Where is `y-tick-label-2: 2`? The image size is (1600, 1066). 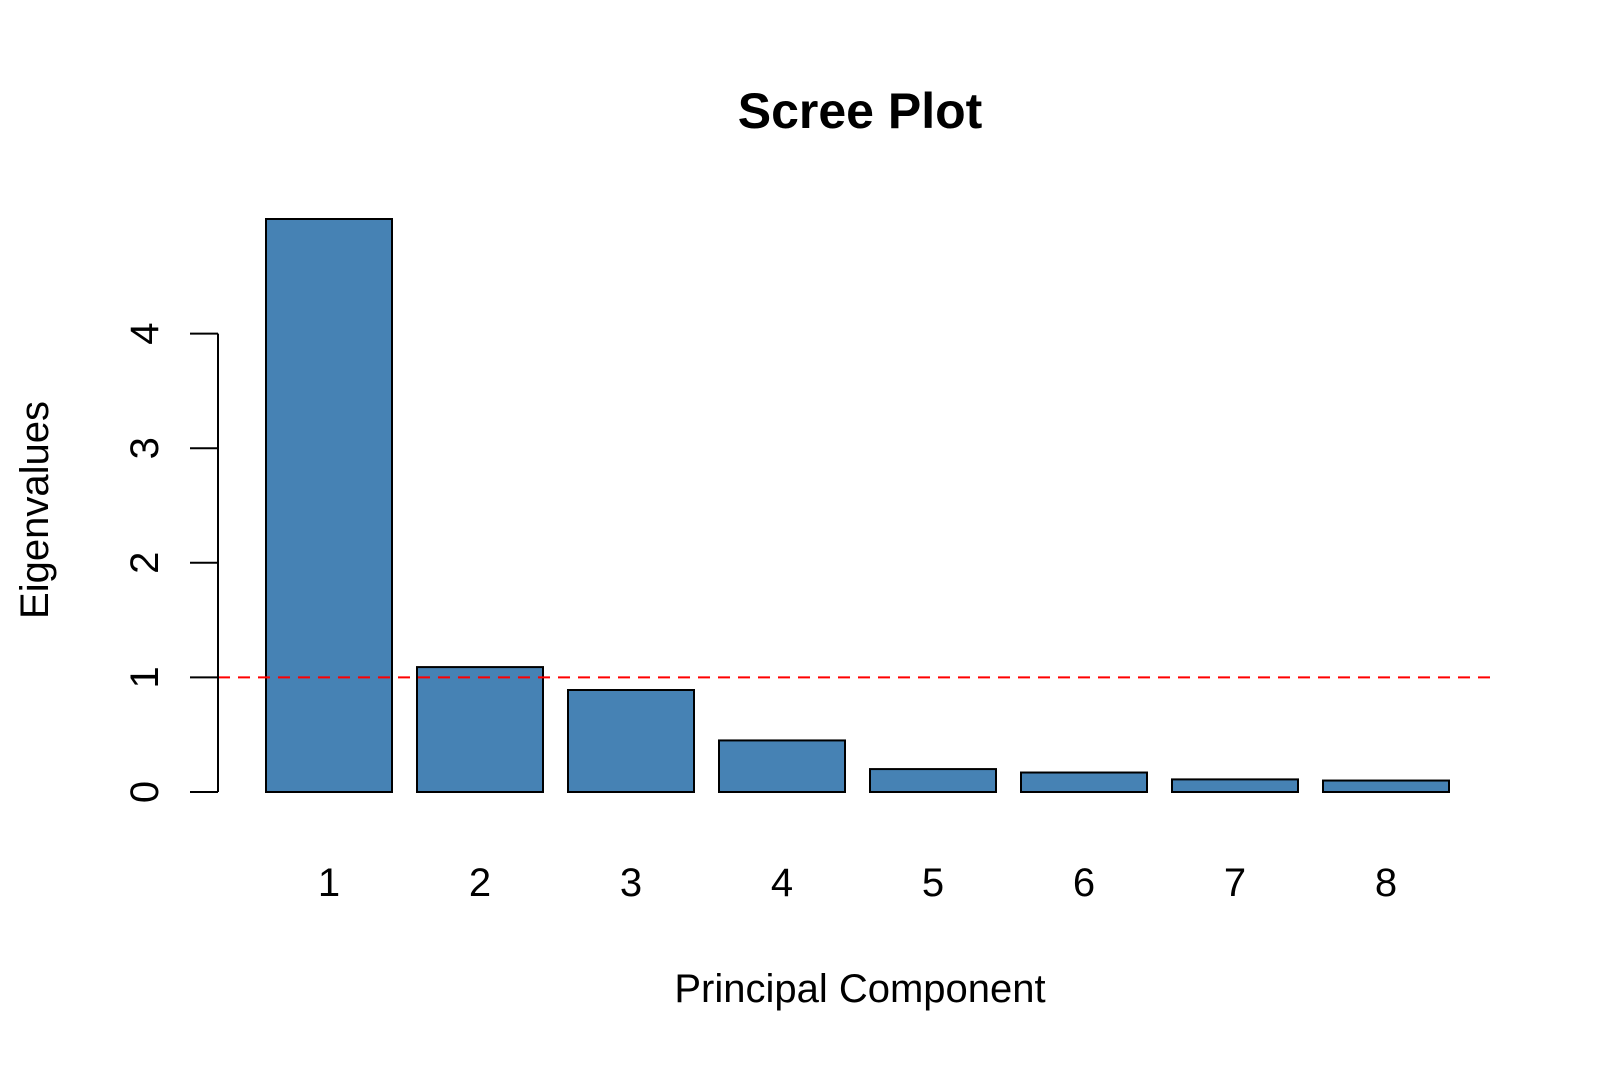 y-tick-label-2: 2 is located at coordinates (145, 563).